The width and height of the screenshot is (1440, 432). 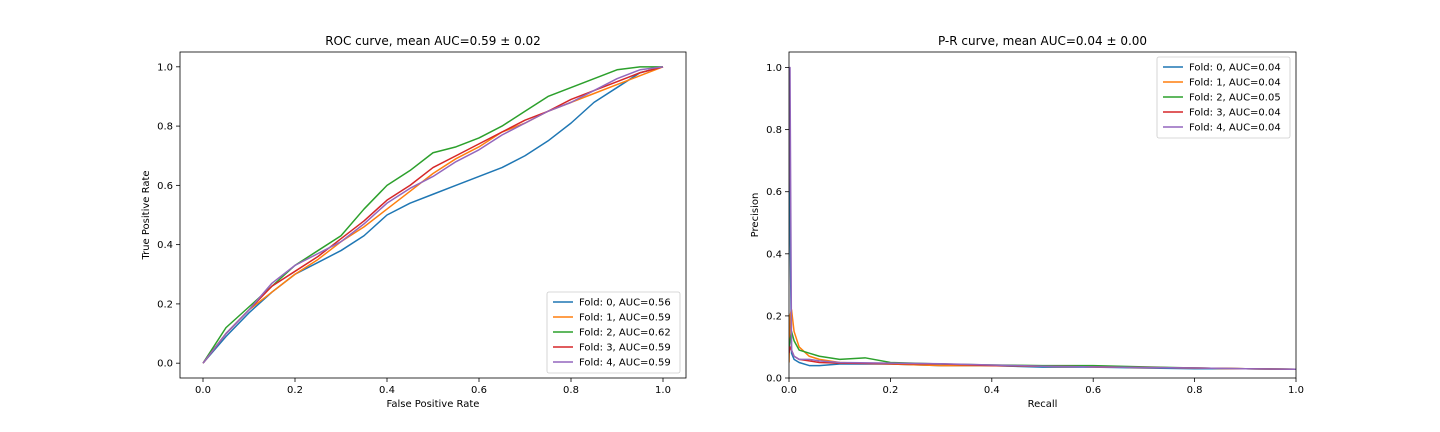 I want to click on pr-x-axis-label: Recall, so click(x=1043, y=404).